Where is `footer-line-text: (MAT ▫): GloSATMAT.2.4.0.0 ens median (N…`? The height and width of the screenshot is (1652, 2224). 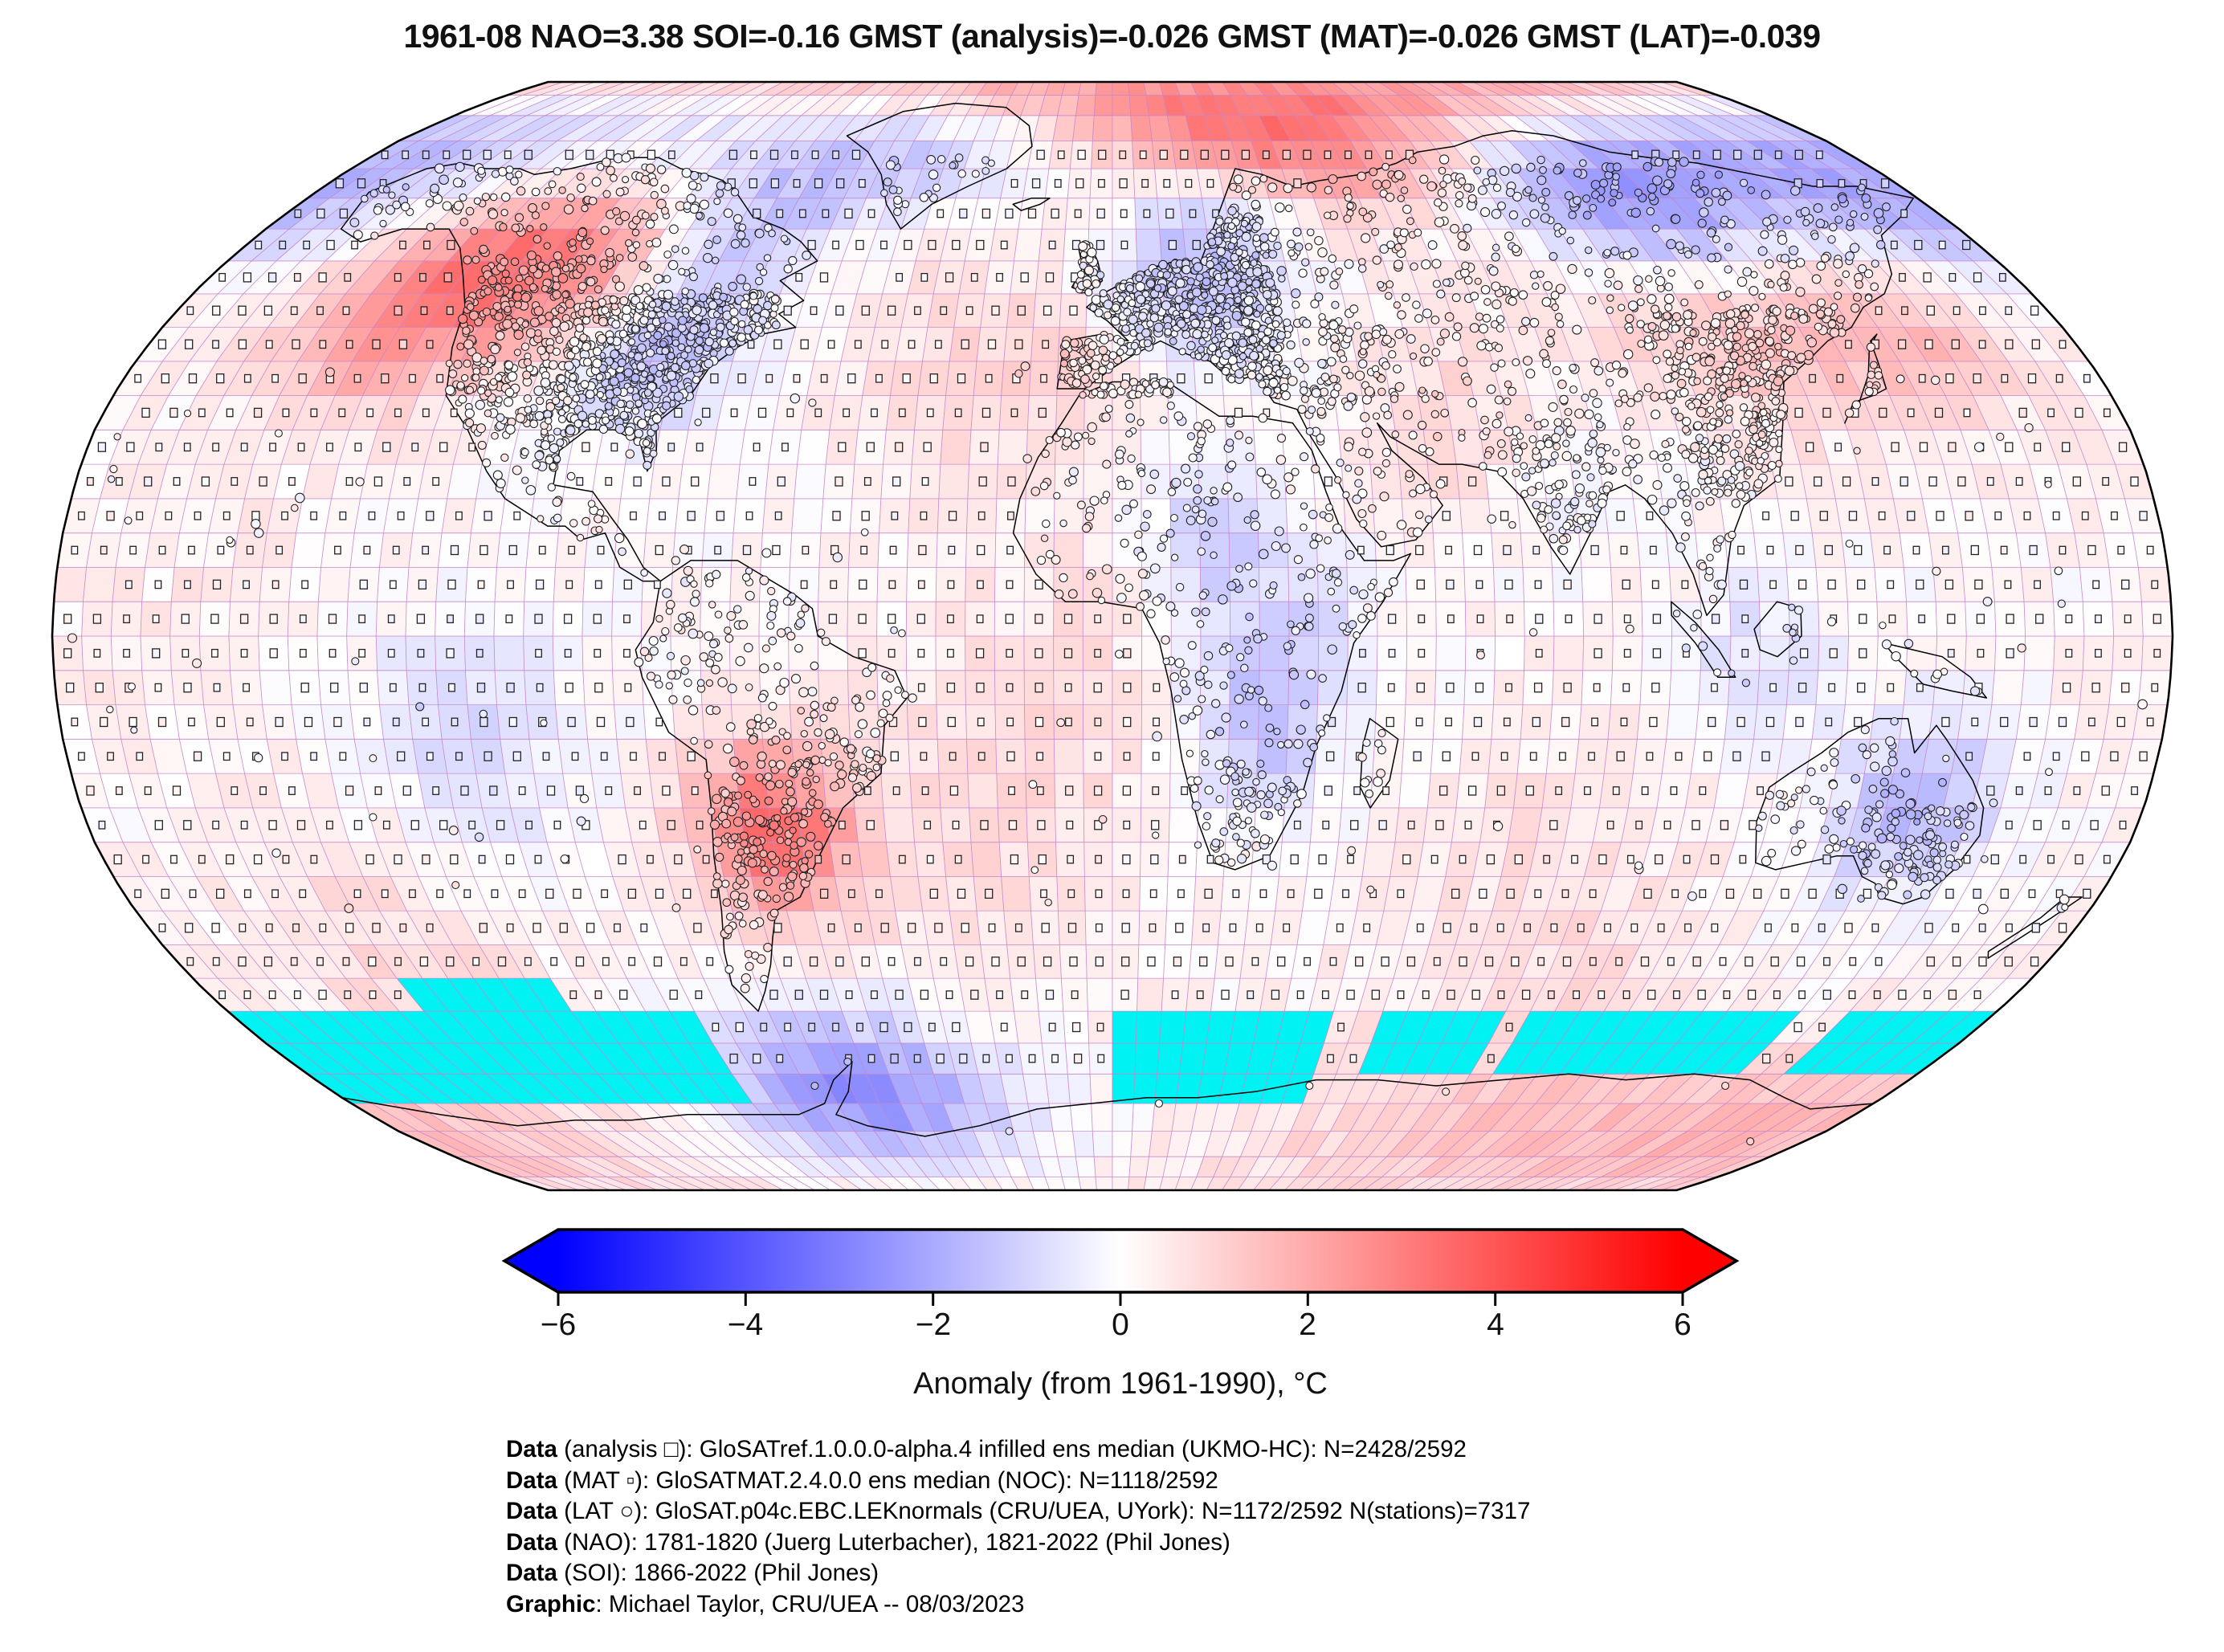
footer-line-text: (MAT ▫): GloSATMAT.2.4.0.0 ens median (N… is located at coordinates (888, 1480).